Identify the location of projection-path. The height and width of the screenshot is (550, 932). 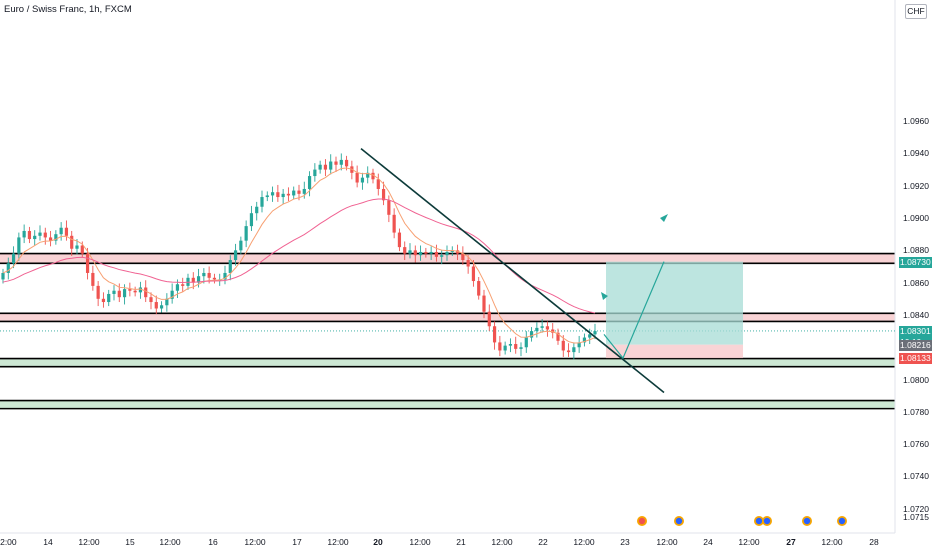
(634, 310).